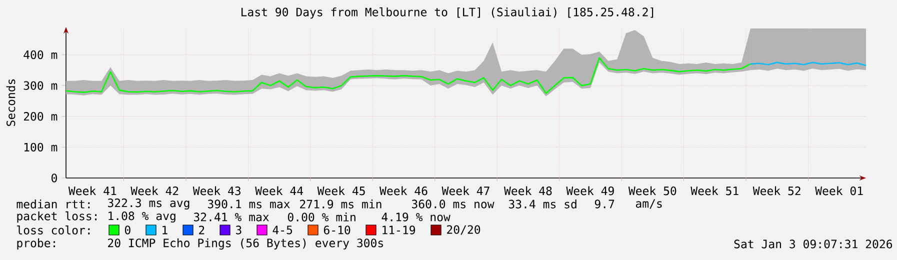 This screenshot has height=260, width=897. Describe the element at coordinates (813, 244) in the screenshot. I see `text: Sat Jan 3 09:07:31 2026` at that location.